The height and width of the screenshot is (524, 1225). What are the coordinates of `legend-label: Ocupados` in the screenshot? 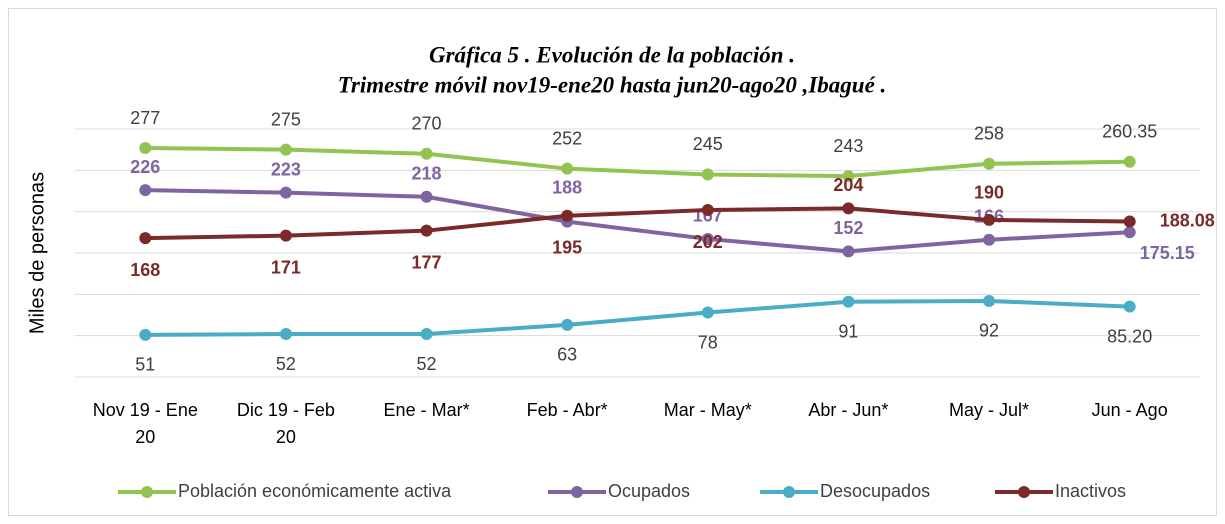 It's located at (649, 491).